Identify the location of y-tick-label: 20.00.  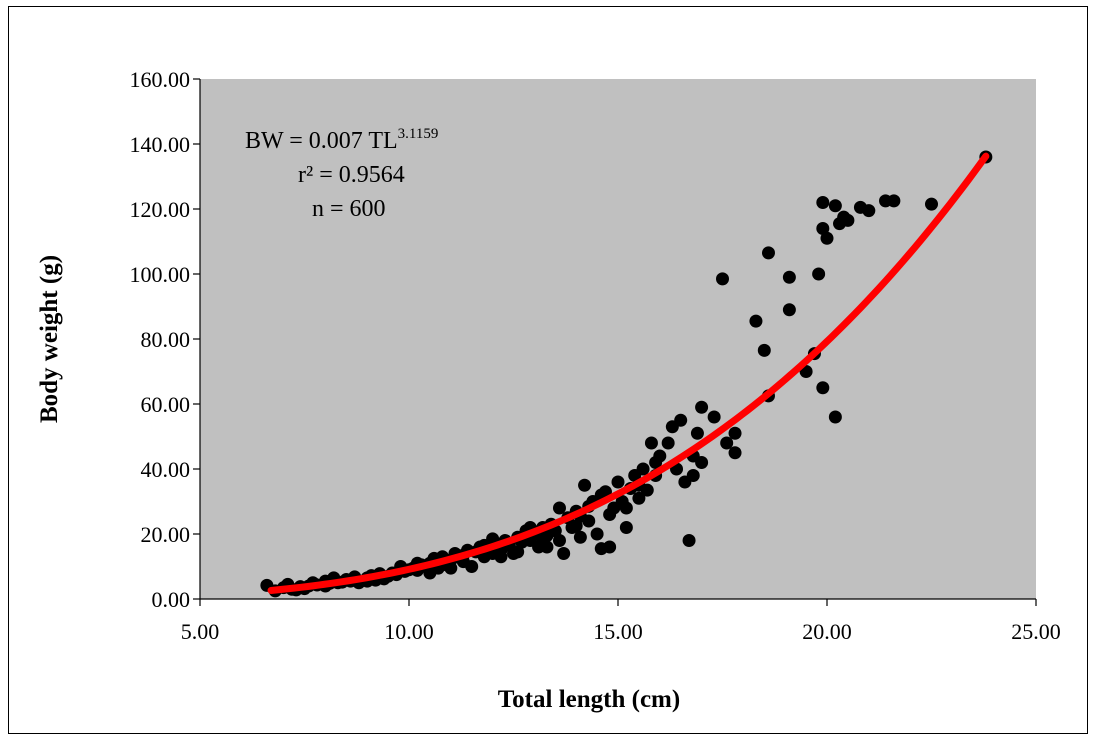
(166, 534).